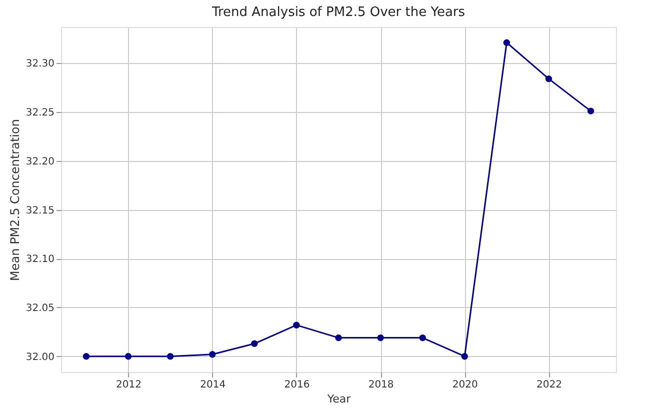 The image size is (648, 410). Describe the element at coordinates (40, 64) in the screenshot. I see `y-tick-label: 32.30` at that location.